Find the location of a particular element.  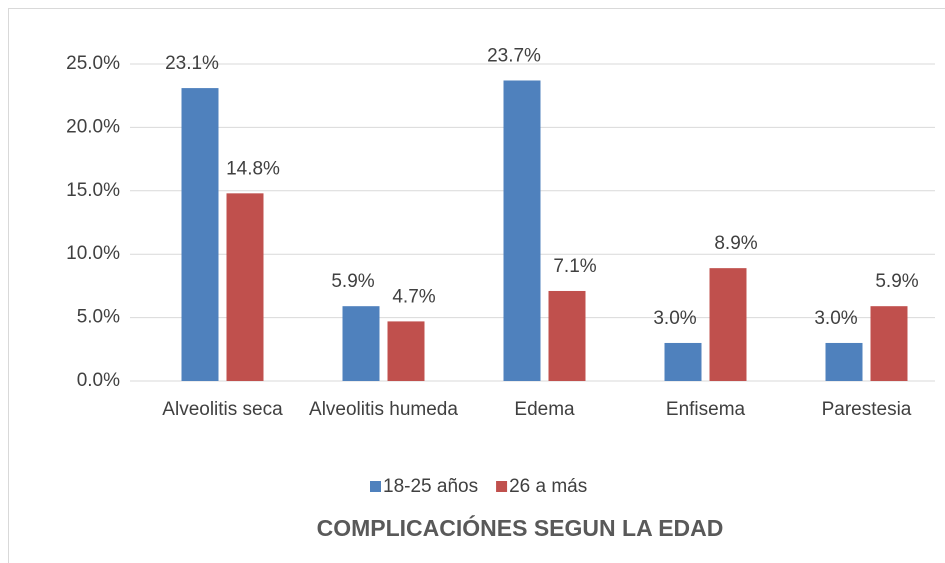

data-label: 23.7% is located at coordinates (514, 55).